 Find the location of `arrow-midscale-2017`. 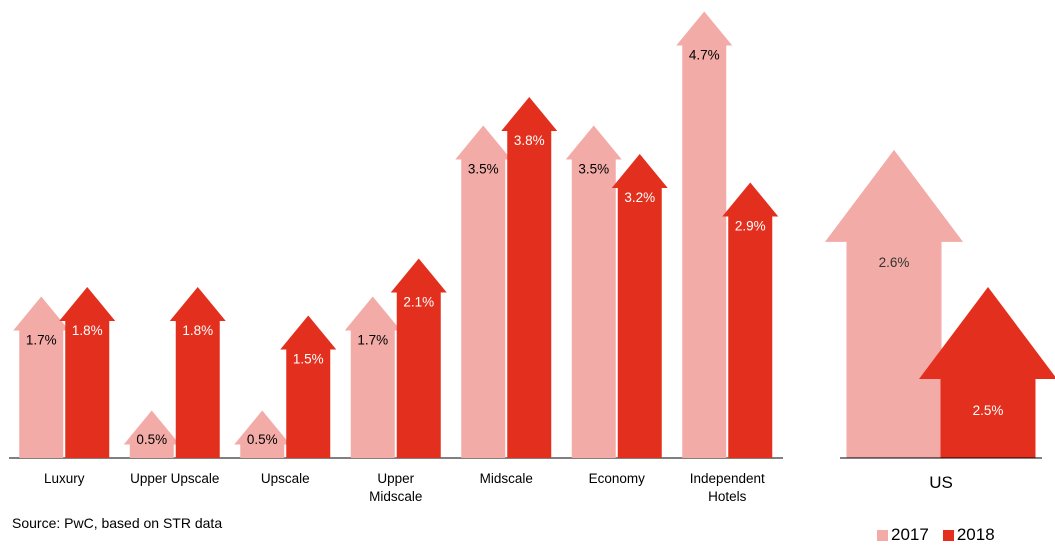

arrow-midscale-2017 is located at coordinates (483, 291).